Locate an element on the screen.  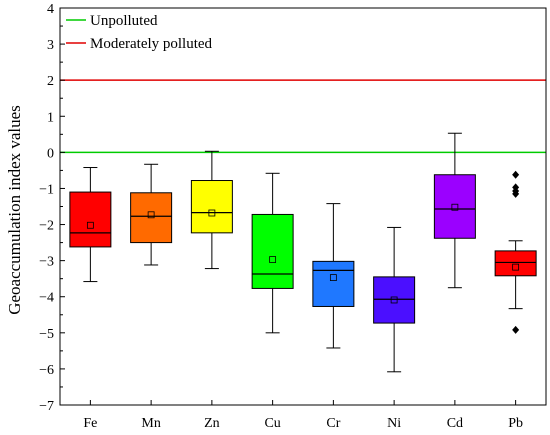
legend-label: Moderately polluted is located at coordinates (151, 44).